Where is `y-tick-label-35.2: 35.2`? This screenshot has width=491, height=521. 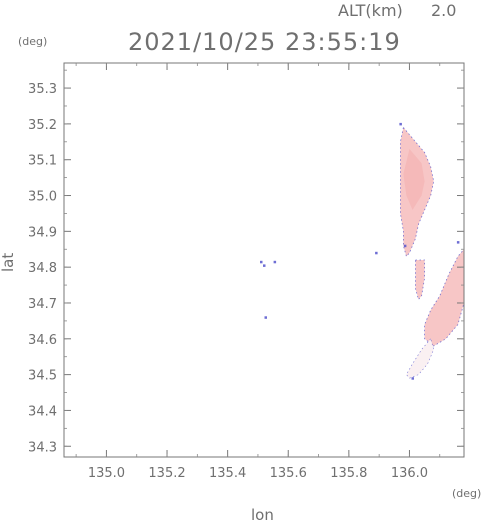
y-tick-label-35.2: 35.2 is located at coordinates (42, 125).